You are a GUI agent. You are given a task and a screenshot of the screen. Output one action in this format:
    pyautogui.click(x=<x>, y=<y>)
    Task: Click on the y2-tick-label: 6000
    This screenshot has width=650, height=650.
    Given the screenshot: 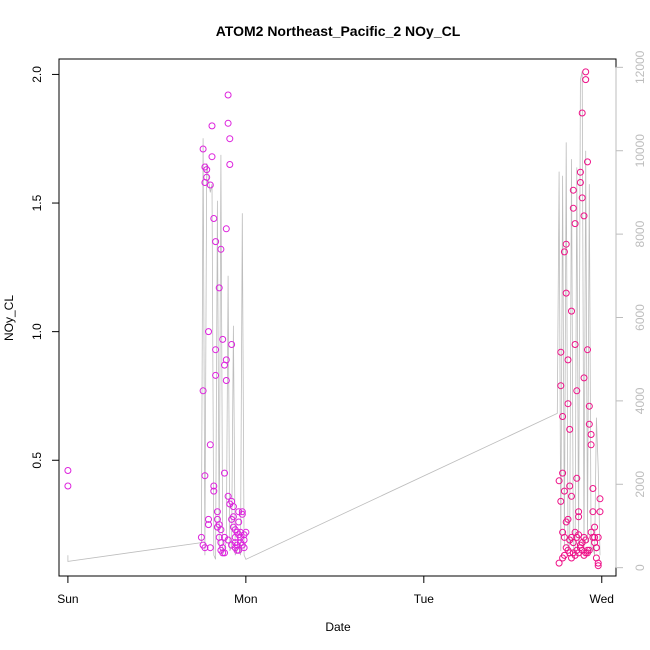 What is the action you would take?
    pyautogui.click(x=640, y=317)
    